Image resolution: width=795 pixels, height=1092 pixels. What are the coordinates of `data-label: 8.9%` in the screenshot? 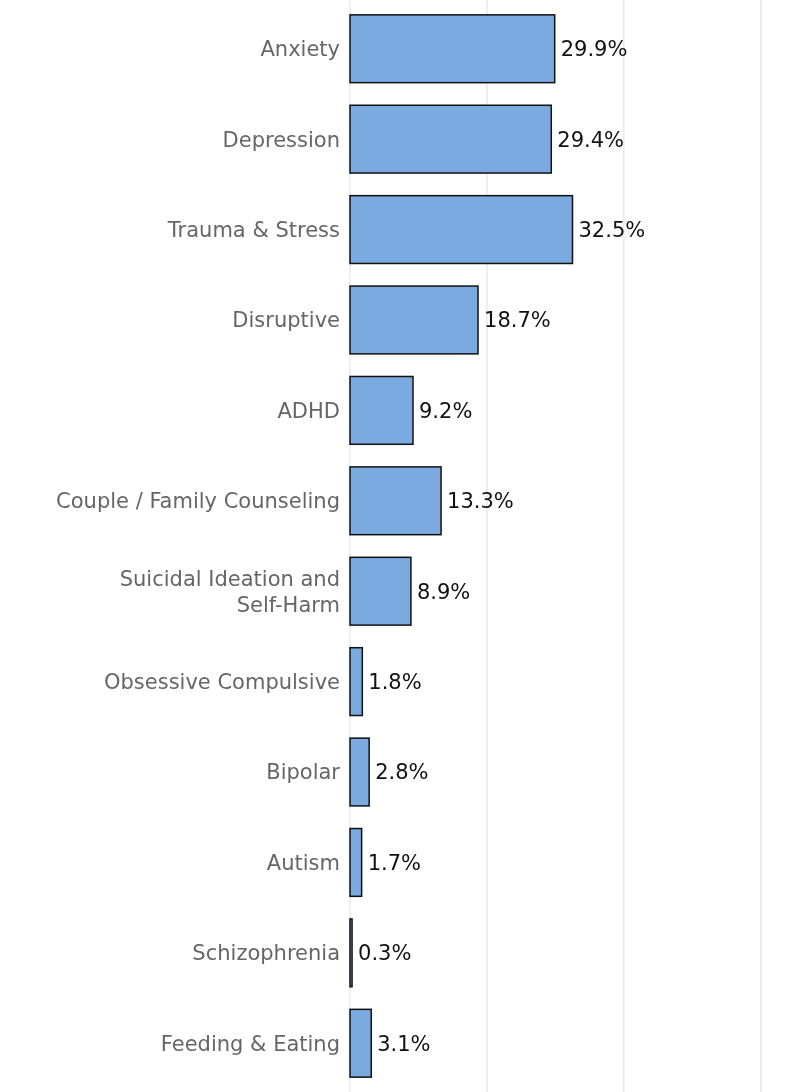 It's located at (443, 591).